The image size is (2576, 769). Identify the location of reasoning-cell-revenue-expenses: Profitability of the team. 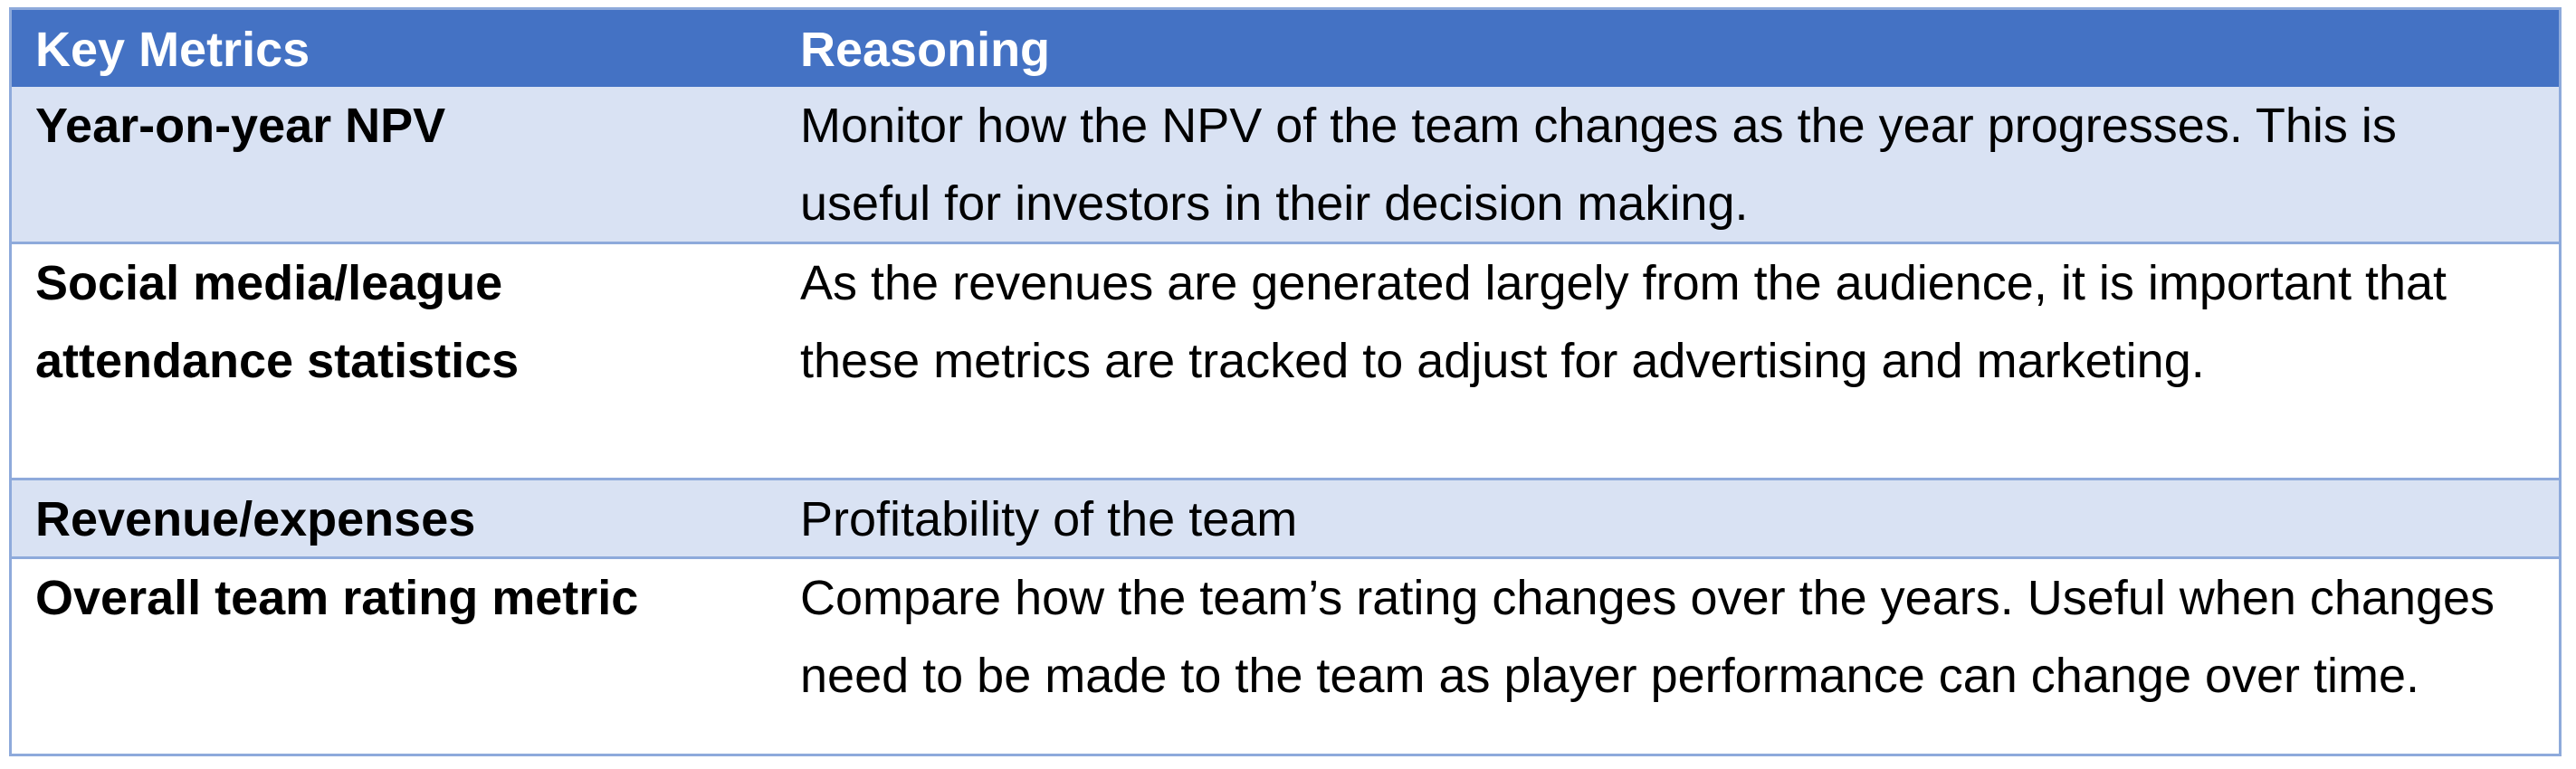
(1668, 517).